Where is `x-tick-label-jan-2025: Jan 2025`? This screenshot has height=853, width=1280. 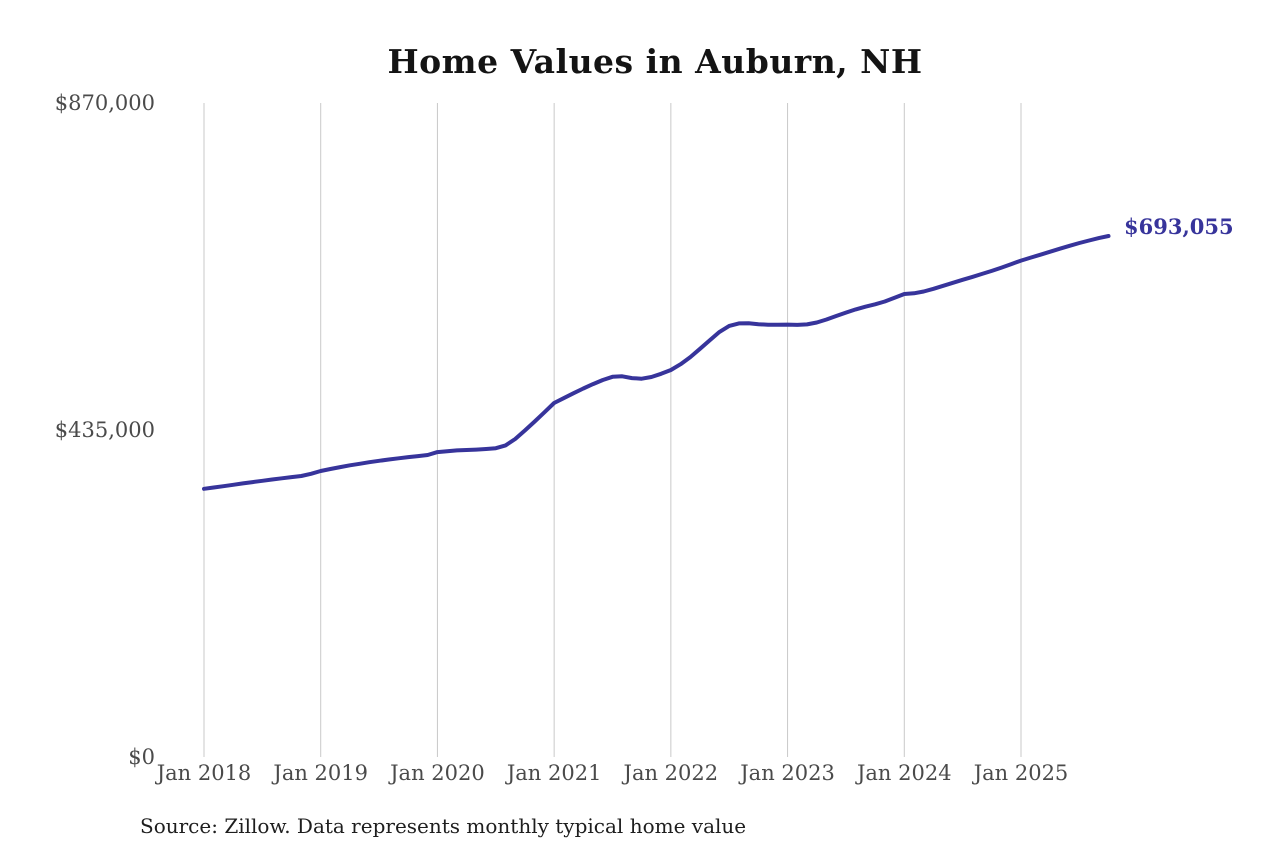 x-tick-label-jan-2025: Jan 2025 is located at coordinates (1021, 773).